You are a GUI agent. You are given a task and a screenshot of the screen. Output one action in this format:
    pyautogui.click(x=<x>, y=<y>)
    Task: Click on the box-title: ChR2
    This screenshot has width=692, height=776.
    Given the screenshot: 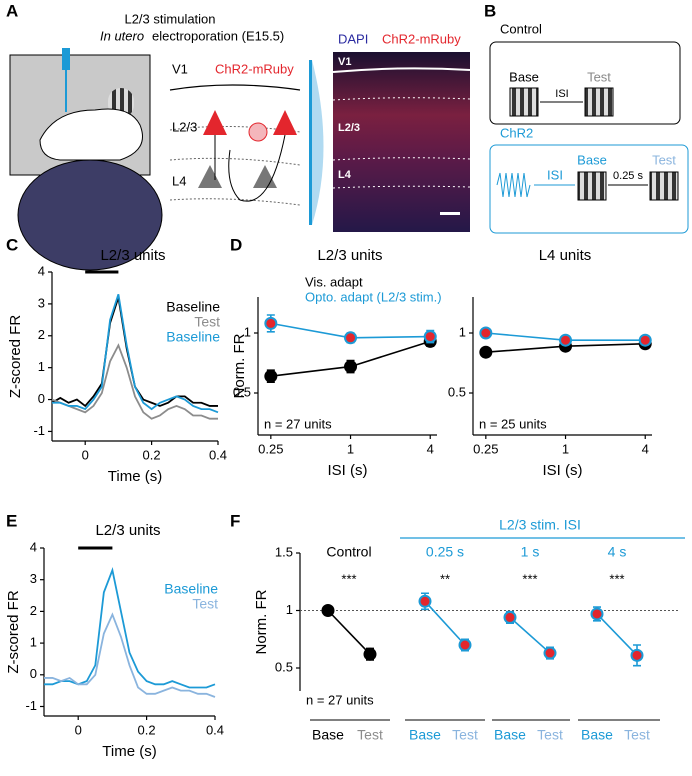 What is the action you would take?
    pyautogui.click(x=516, y=132)
    